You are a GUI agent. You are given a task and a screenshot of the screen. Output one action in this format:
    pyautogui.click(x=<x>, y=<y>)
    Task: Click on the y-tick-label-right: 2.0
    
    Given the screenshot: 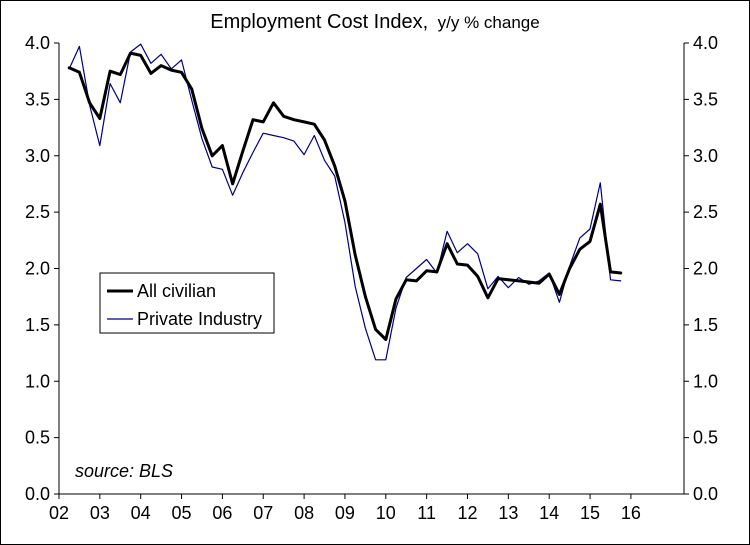 What is the action you would take?
    pyautogui.click(x=705, y=269)
    